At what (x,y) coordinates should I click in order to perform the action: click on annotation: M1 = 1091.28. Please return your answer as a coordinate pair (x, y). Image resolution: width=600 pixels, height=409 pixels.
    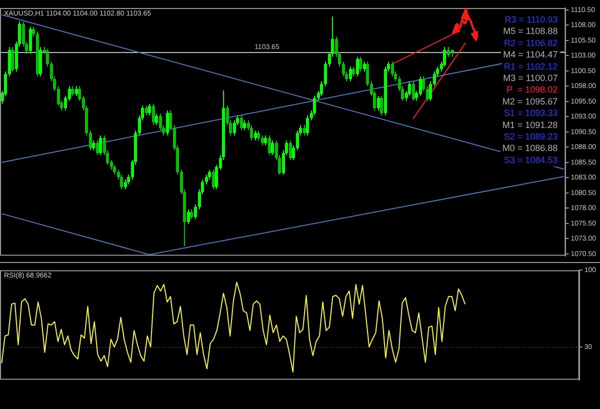
    Looking at the image, I should click on (530, 125).